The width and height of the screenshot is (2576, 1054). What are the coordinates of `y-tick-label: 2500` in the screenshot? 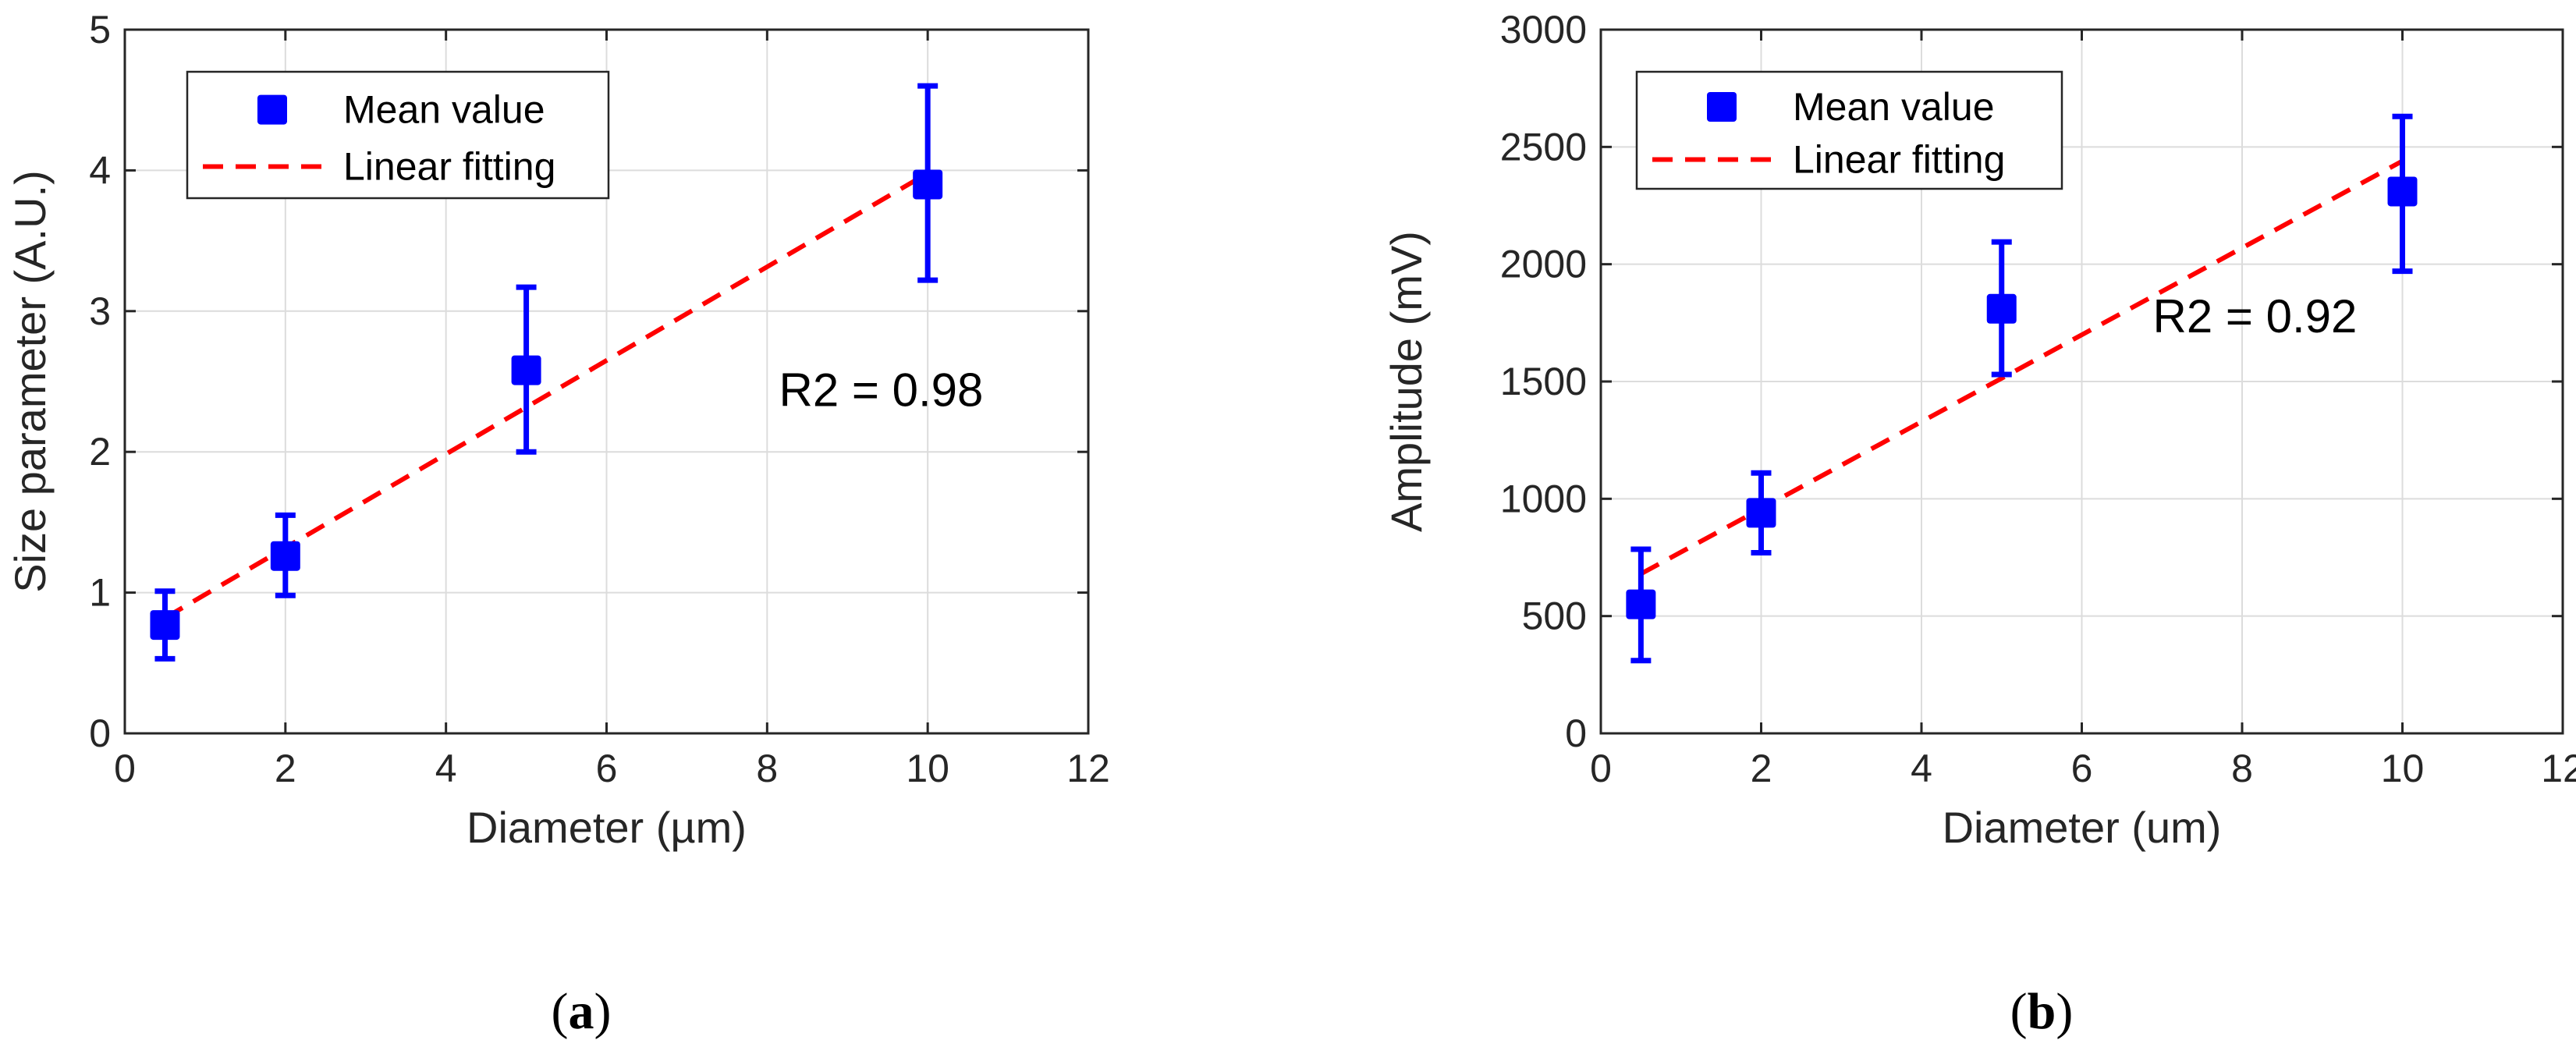 It's located at (1543, 147).